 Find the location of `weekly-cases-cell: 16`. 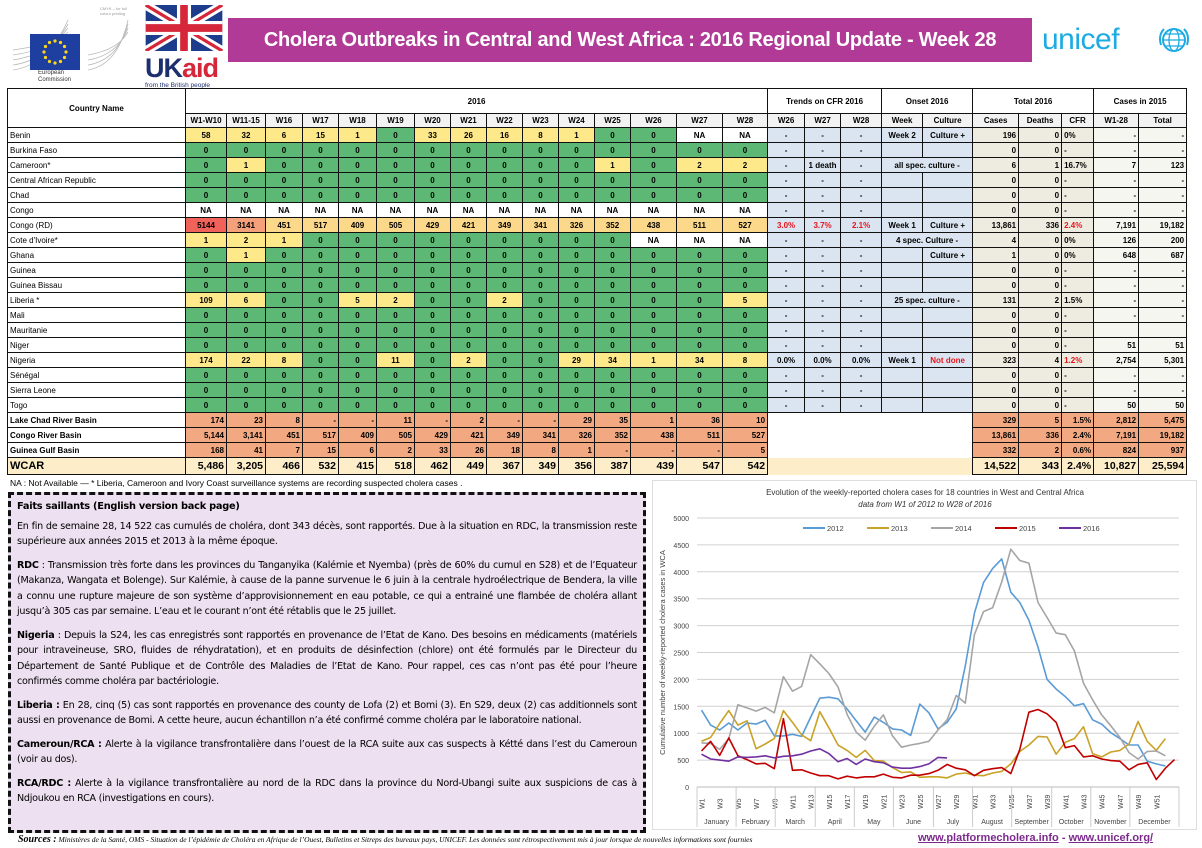

weekly-cases-cell: 16 is located at coordinates (504, 135).